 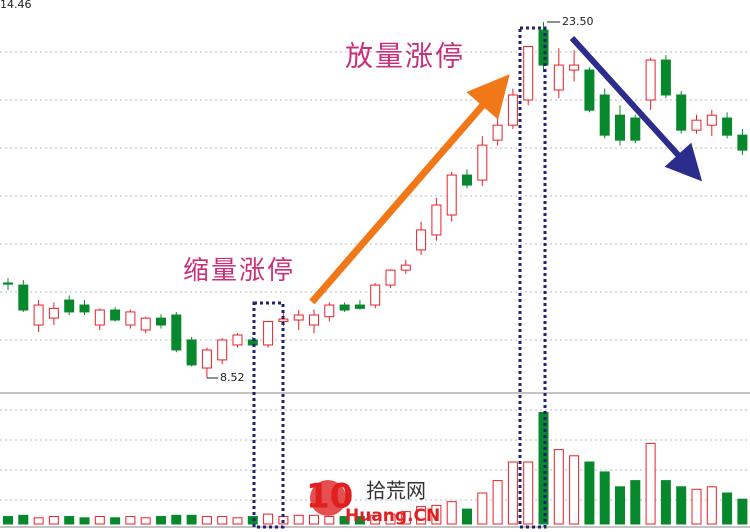 What do you see at coordinates (578, 21) in the screenshot?
I see `high-label: 23.50` at bounding box center [578, 21].